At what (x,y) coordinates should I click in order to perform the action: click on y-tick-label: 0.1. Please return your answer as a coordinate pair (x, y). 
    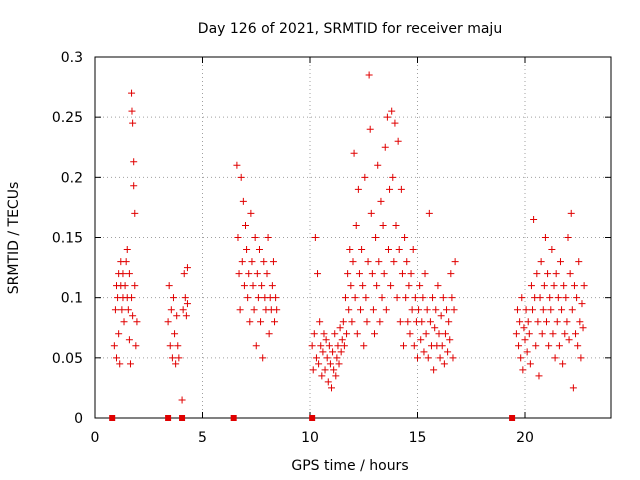
    Looking at the image, I should click on (72, 299).